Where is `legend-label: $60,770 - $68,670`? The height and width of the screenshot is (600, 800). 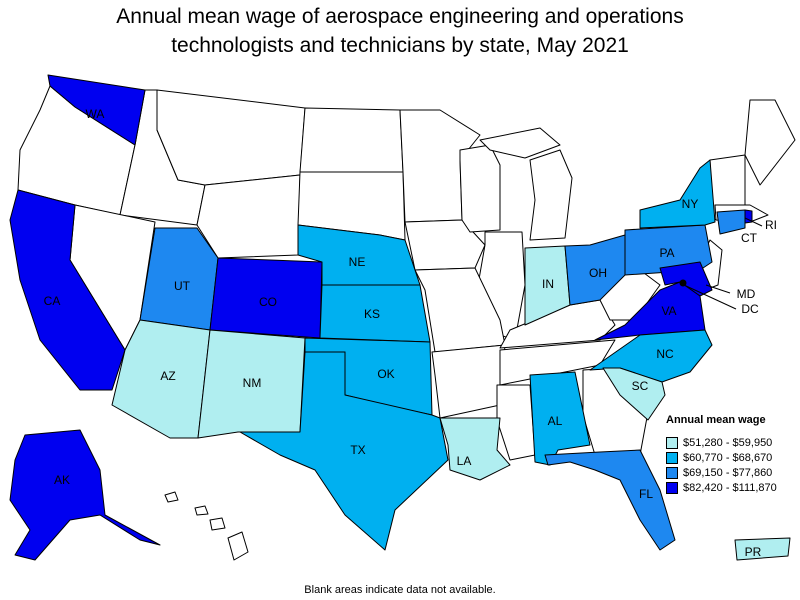
legend-label: $60,770 - $68,670 is located at coordinates (728, 457).